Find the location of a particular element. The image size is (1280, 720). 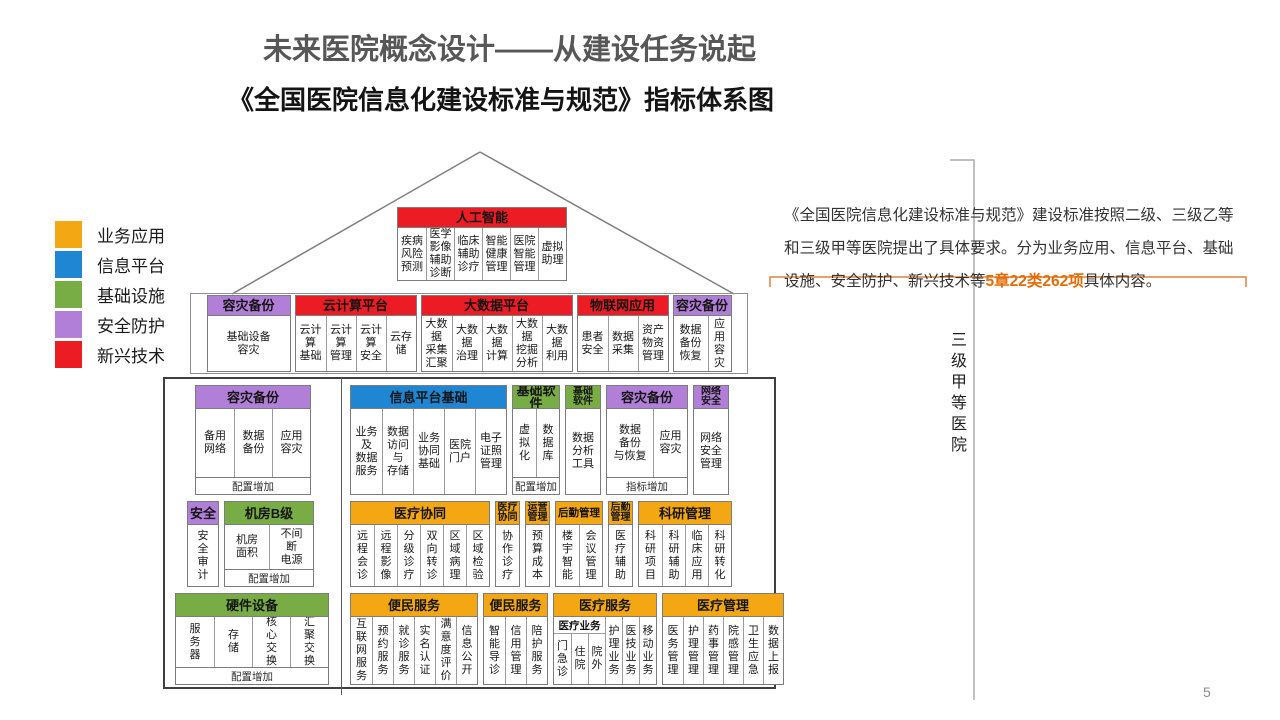

group-header: 云计算平台 is located at coordinates (355, 306).